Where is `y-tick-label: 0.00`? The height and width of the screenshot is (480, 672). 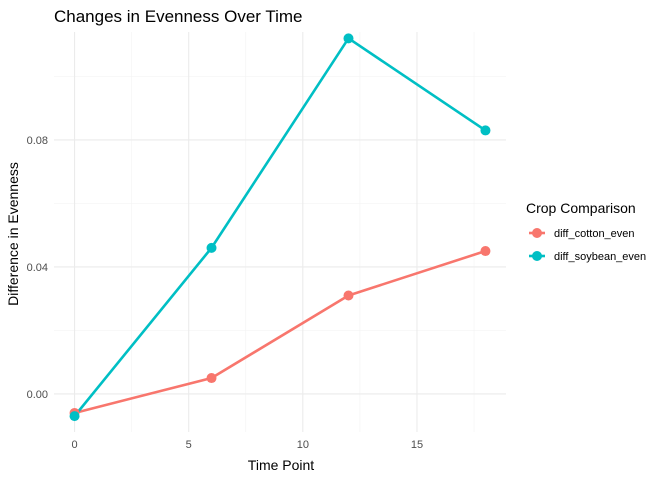 y-tick-label: 0.00 is located at coordinates (37, 395).